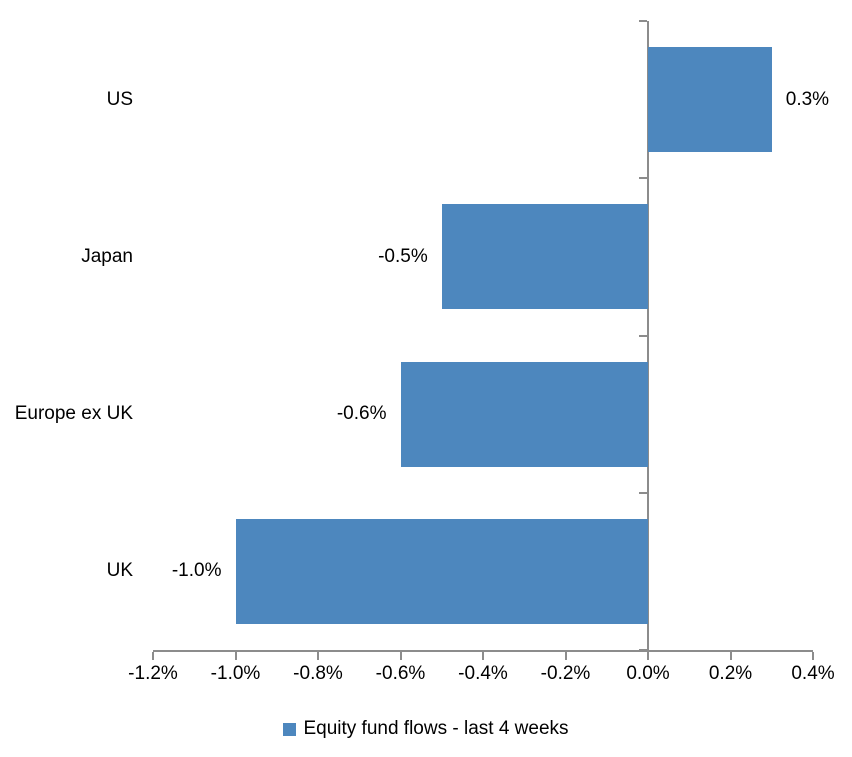 Image resolution: width=852 pixels, height=757 pixels. What do you see at coordinates (524, 414) in the screenshot?
I see `bar-europe-ex-uk` at bounding box center [524, 414].